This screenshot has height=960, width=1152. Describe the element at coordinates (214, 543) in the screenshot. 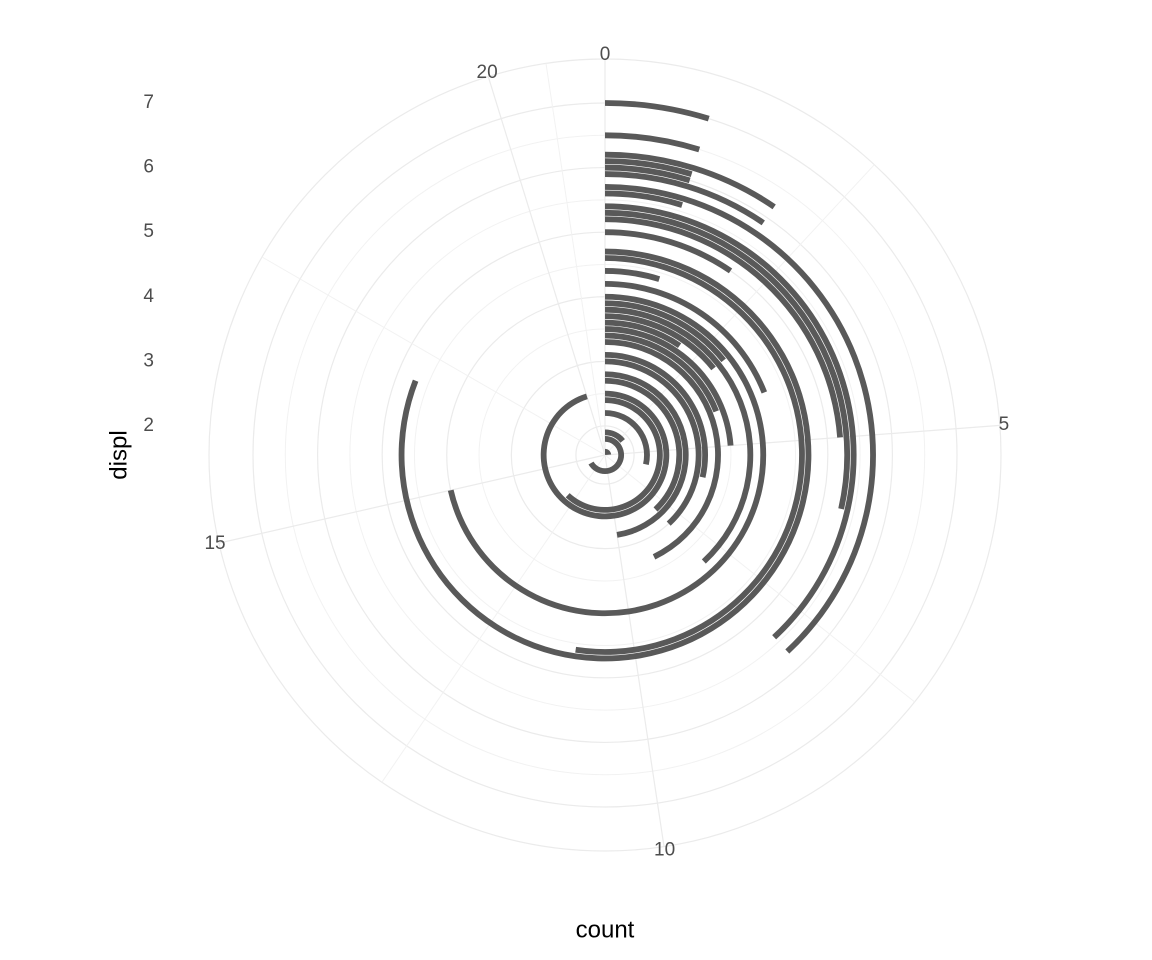

I see `theta-tick-label: 15` at that location.